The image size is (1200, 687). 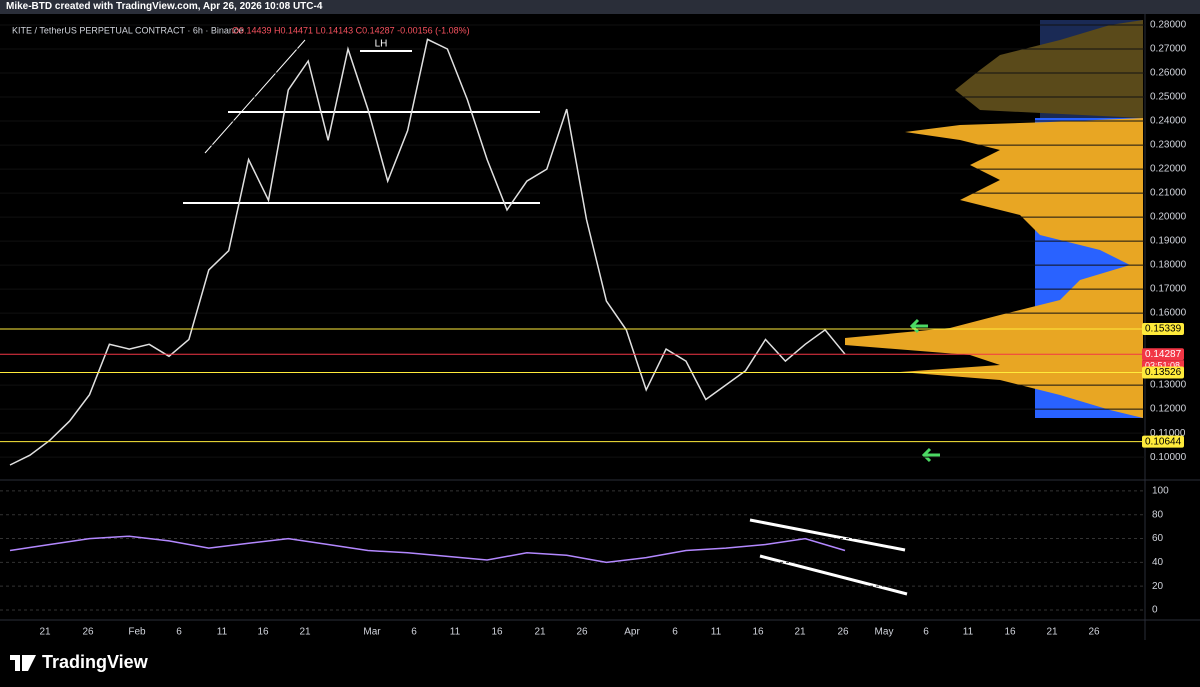 I want to click on footer: TradingView, so click(x=79, y=662).